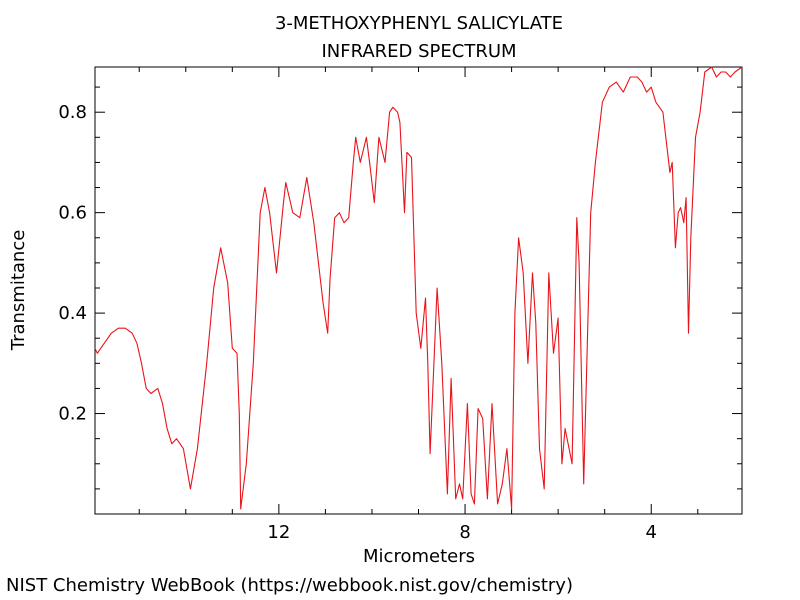 The width and height of the screenshot is (800, 600). I want to click on y-tick-label: 0.6, so click(72, 213).